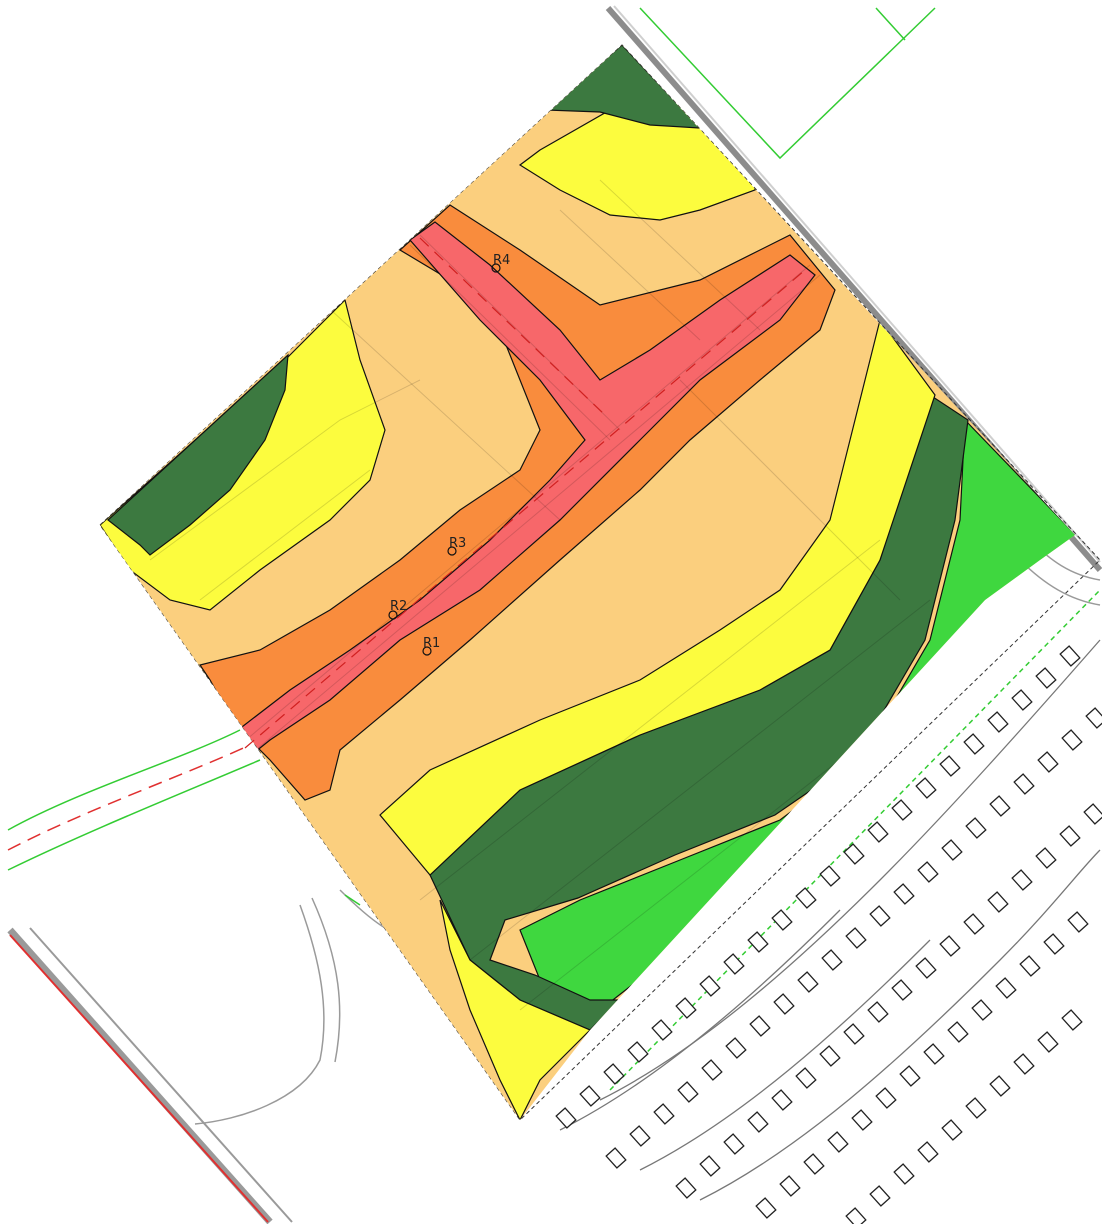  Describe the element at coordinates (515, 1009) in the screenshot. I see `contour-medium-south` at that location.